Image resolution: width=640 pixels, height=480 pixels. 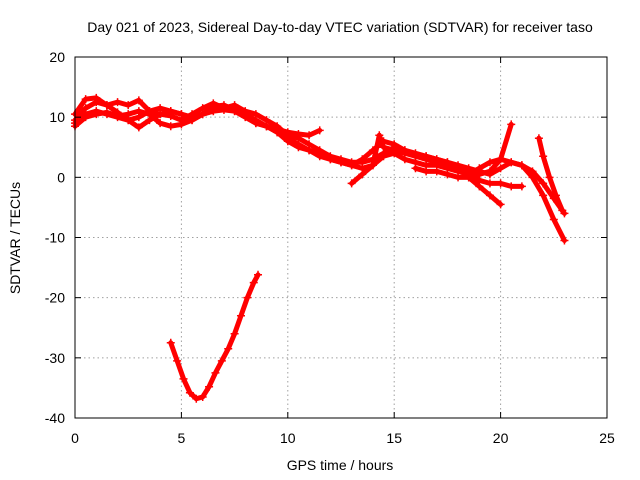 What do you see at coordinates (394, 438) in the screenshot?
I see `x-tick-label: 15` at bounding box center [394, 438].